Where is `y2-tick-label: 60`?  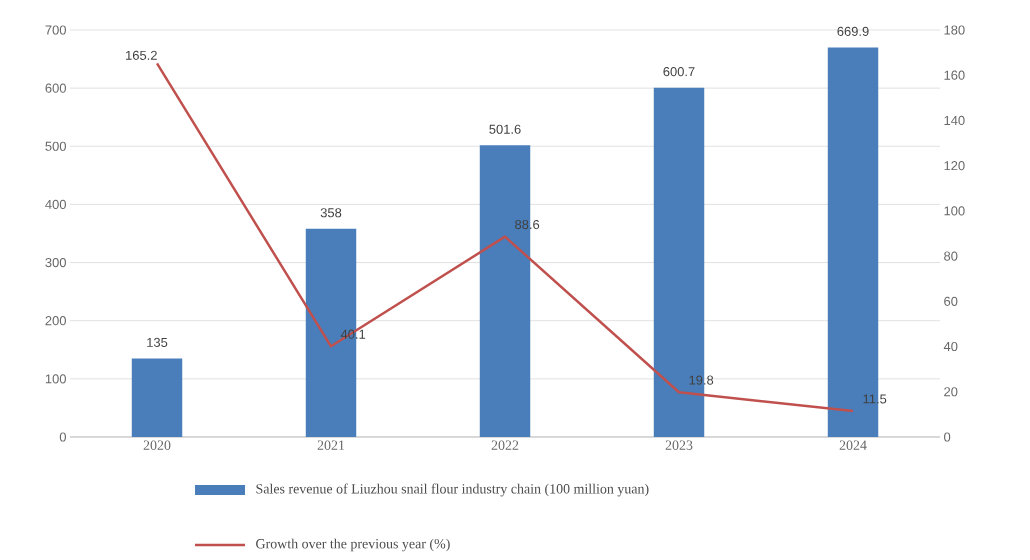 y2-tick-label: 60 is located at coordinates (951, 301).